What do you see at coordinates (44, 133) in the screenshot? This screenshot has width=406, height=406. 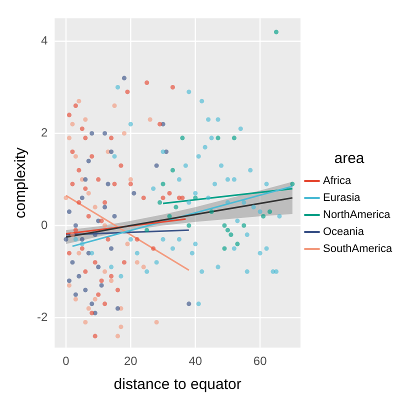 I see `y-tick-label: 2` at bounding box center [44, 133].